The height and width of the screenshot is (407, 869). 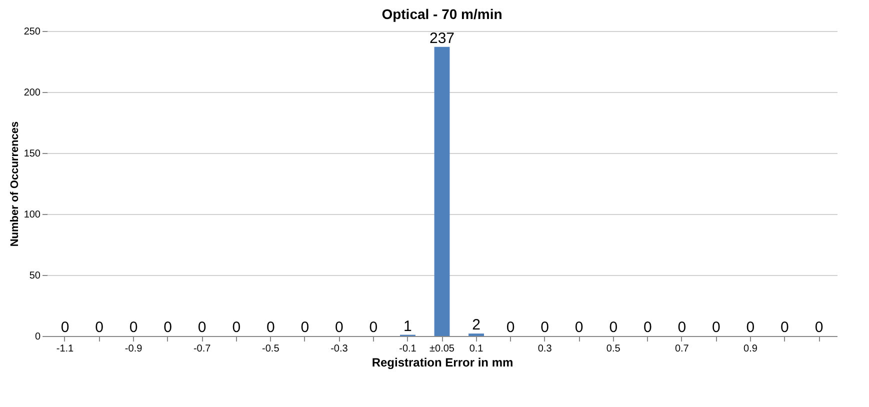 What do you see at coordinates (32, 154) in the screenshot?
I see `y-tick-label: 150` at bounding box center [32, 154].